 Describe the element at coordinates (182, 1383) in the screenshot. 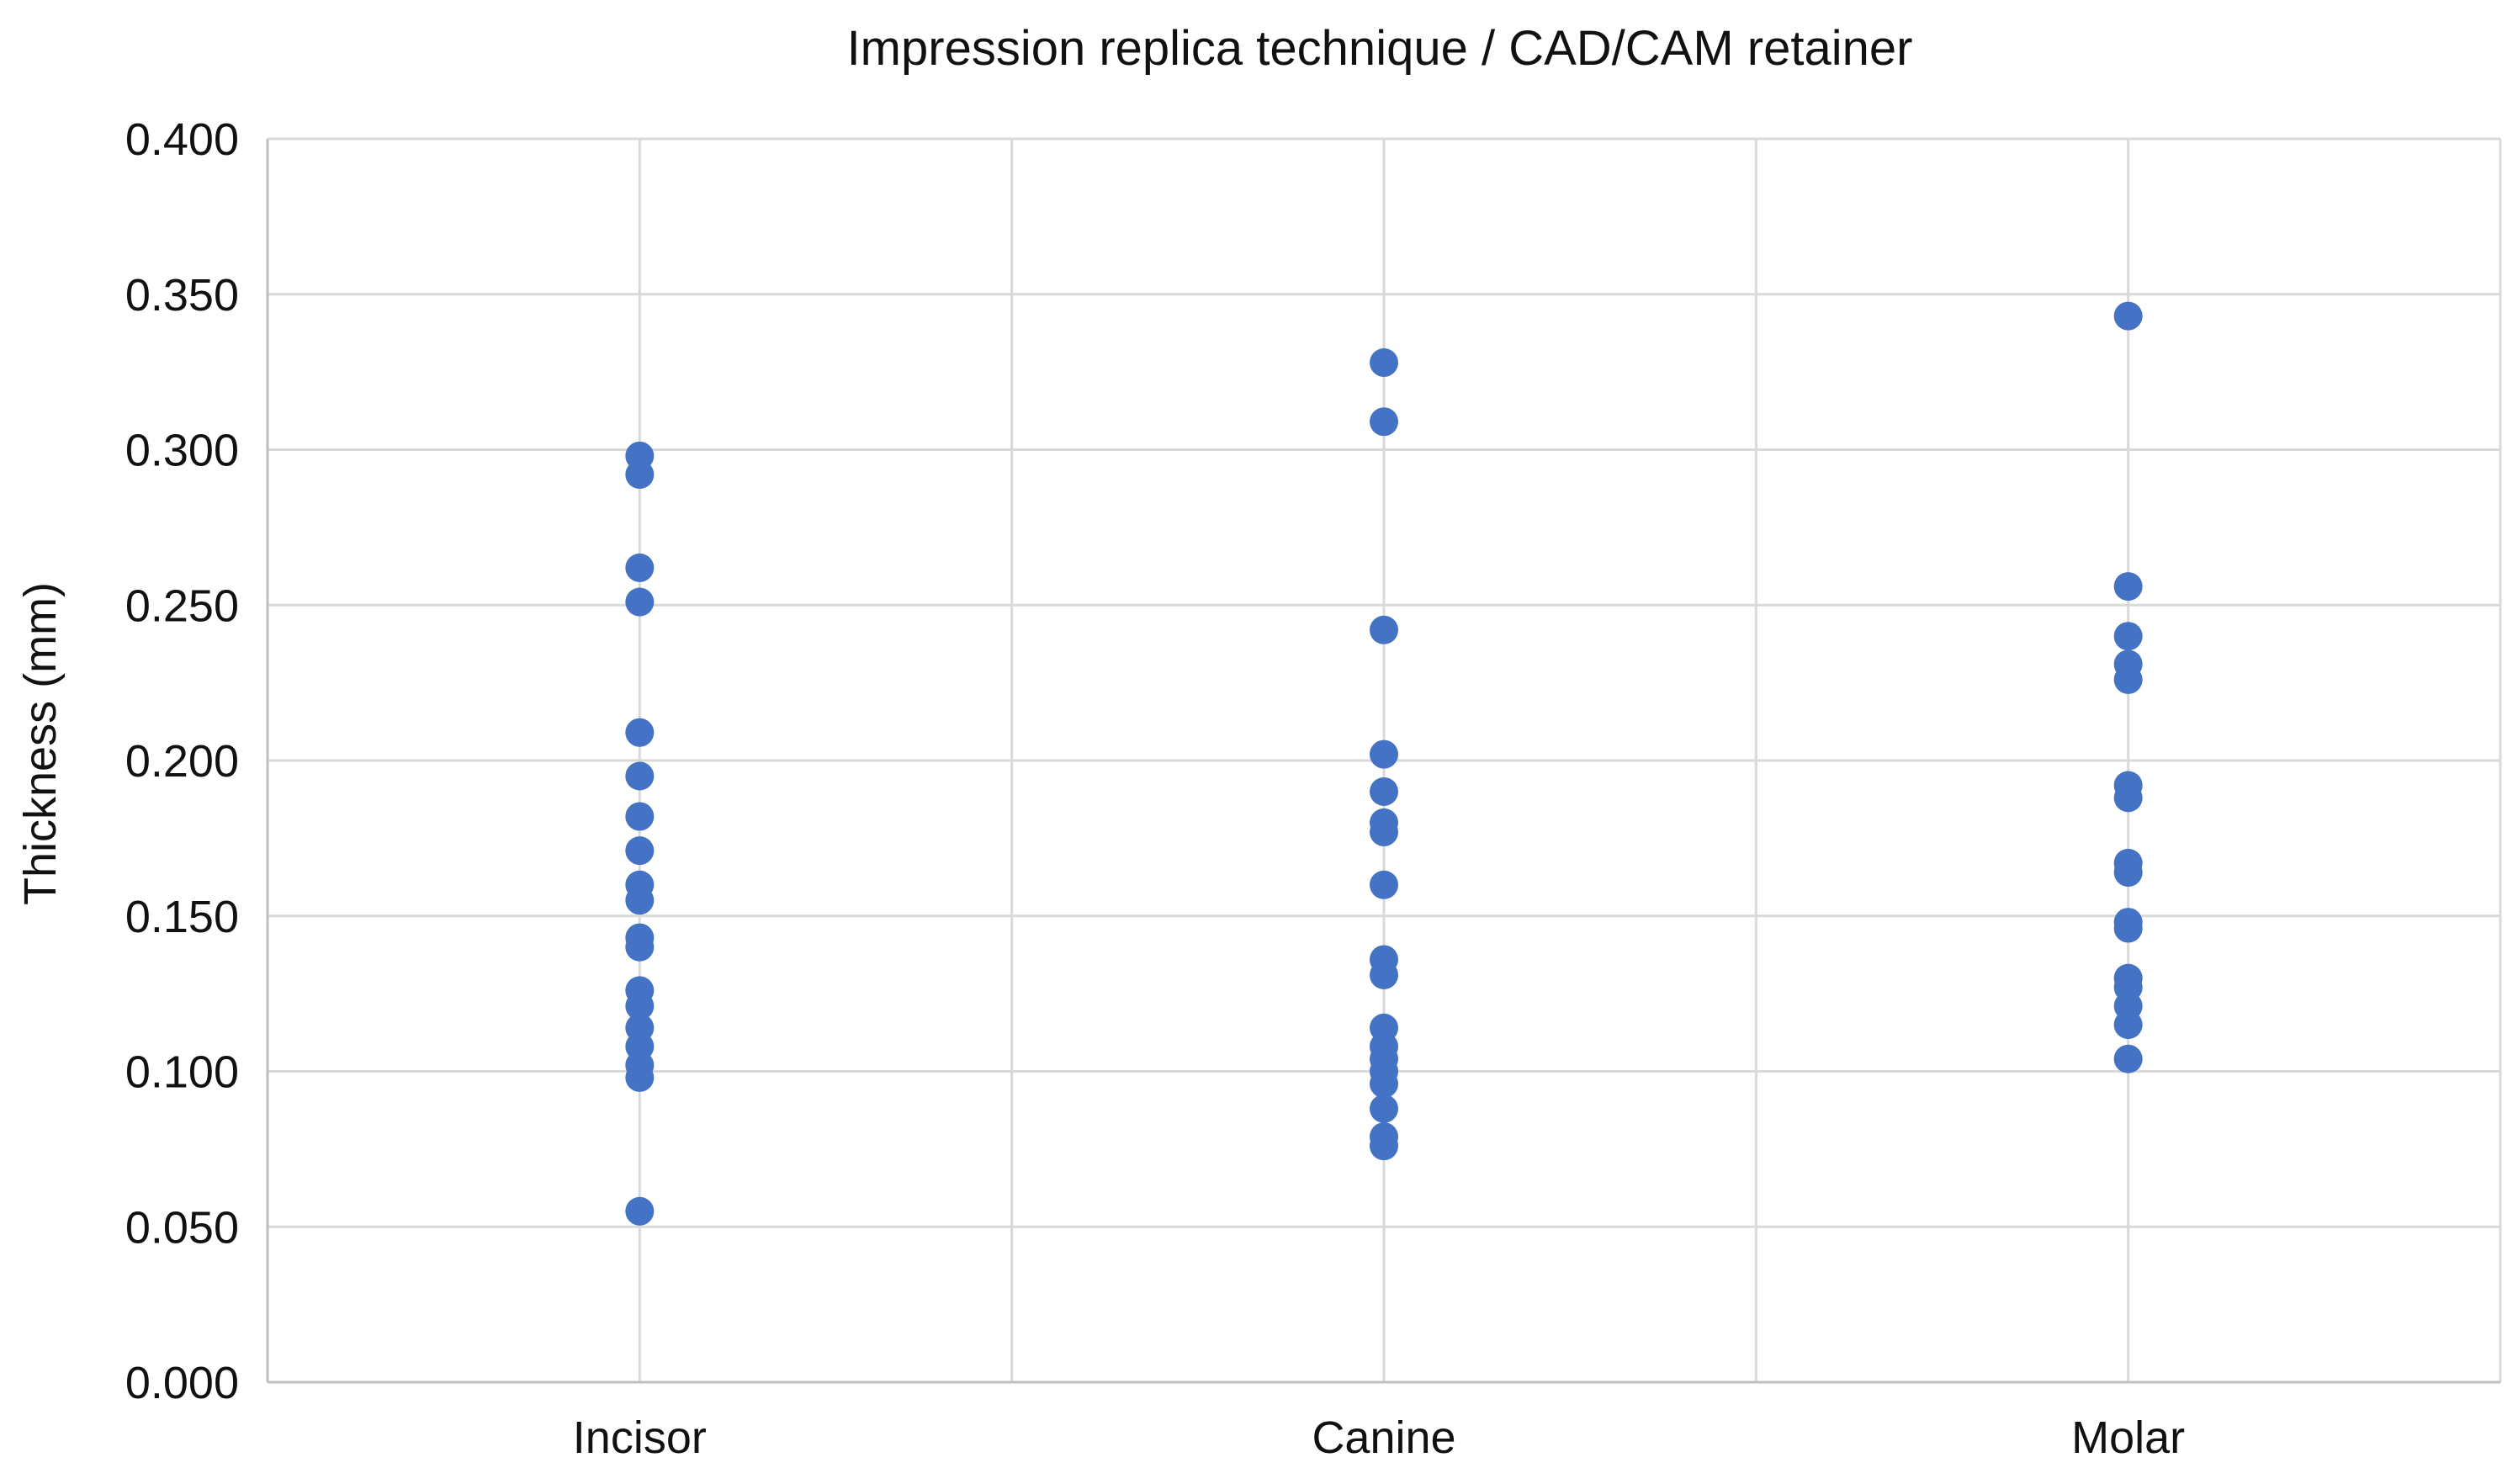

I see `y-tick-label: 0.000` at that location.